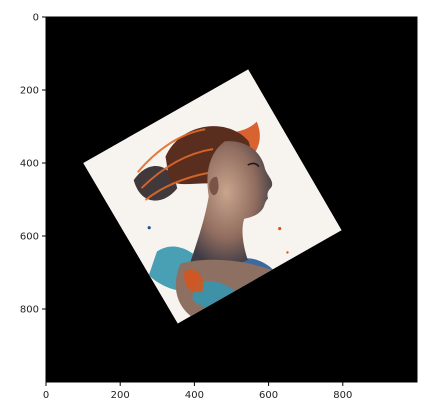  Describe the element at coordinates (214, 186) in the screenshot. I see `ear` at that location.